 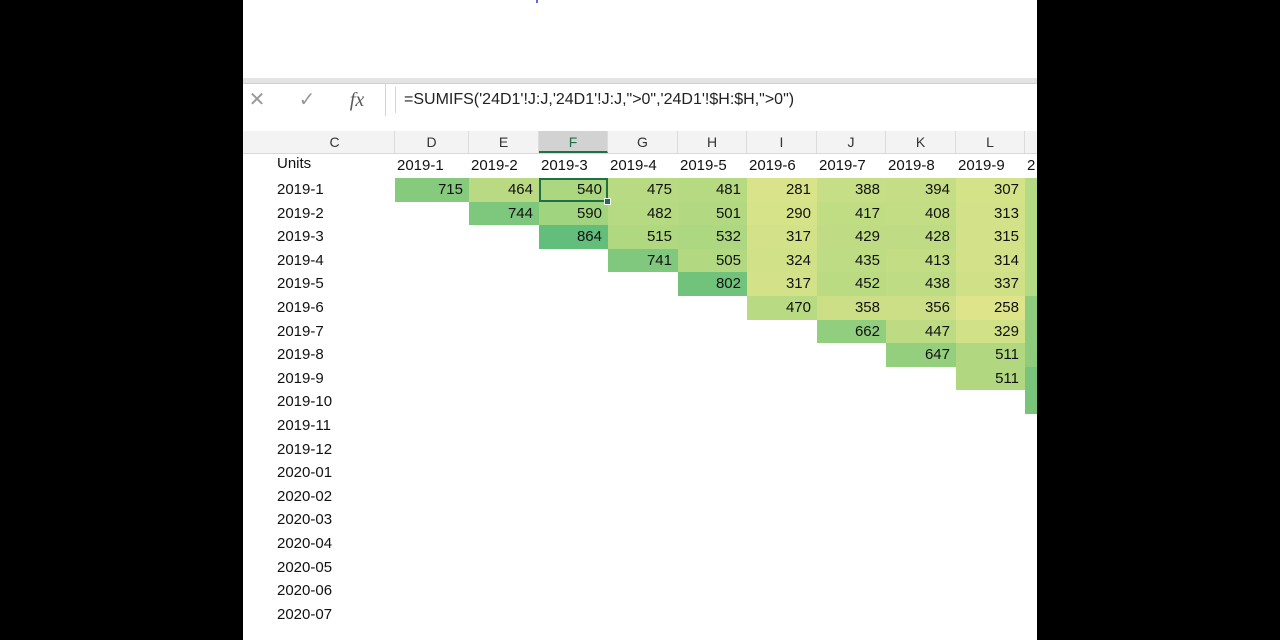 I want to click on data-cell: 452, so click(x=851, y=284).